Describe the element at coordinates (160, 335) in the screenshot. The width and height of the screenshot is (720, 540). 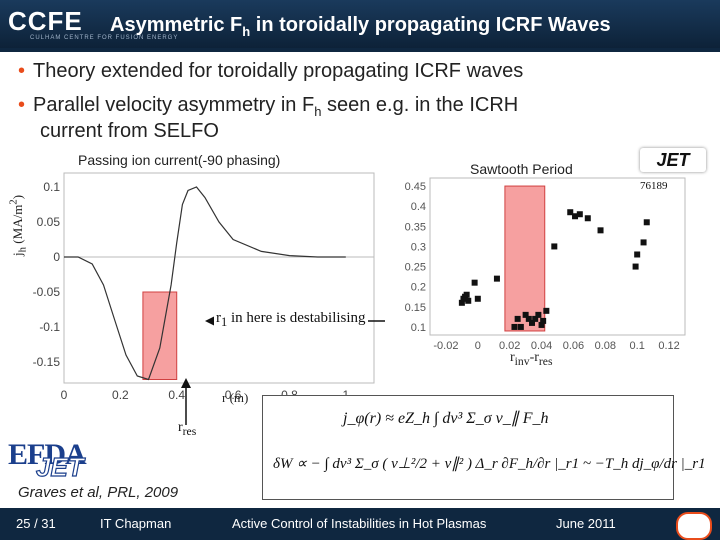
I see `left-plot-shaded-region` at that location.